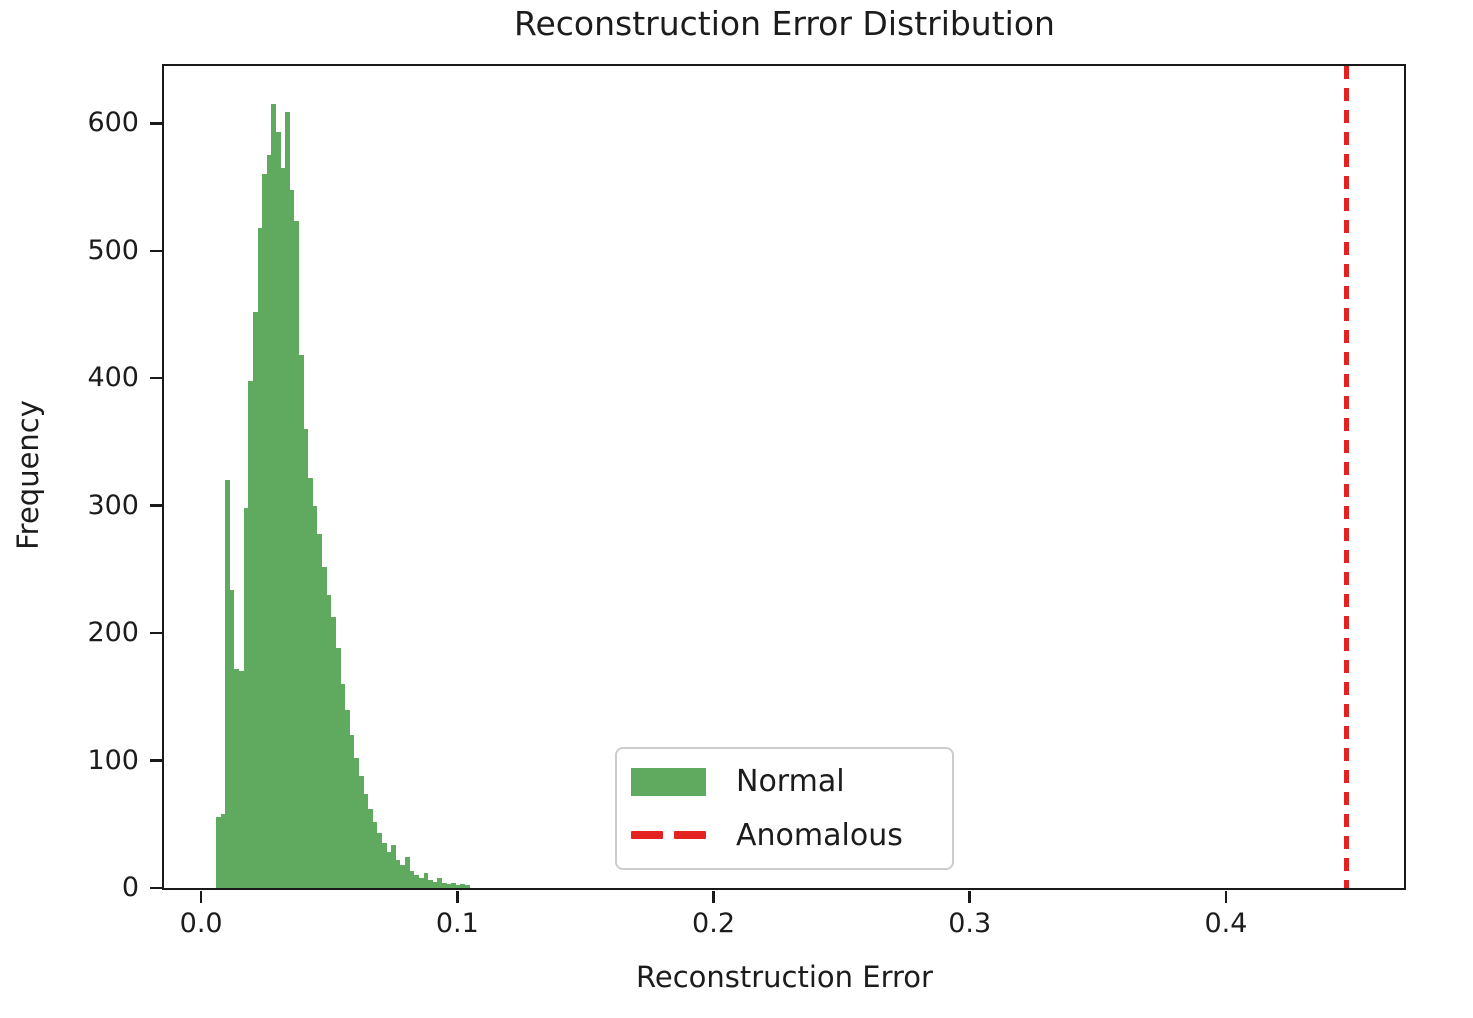  I want to click on x-tick-label: 0.2, so click(714, 923).